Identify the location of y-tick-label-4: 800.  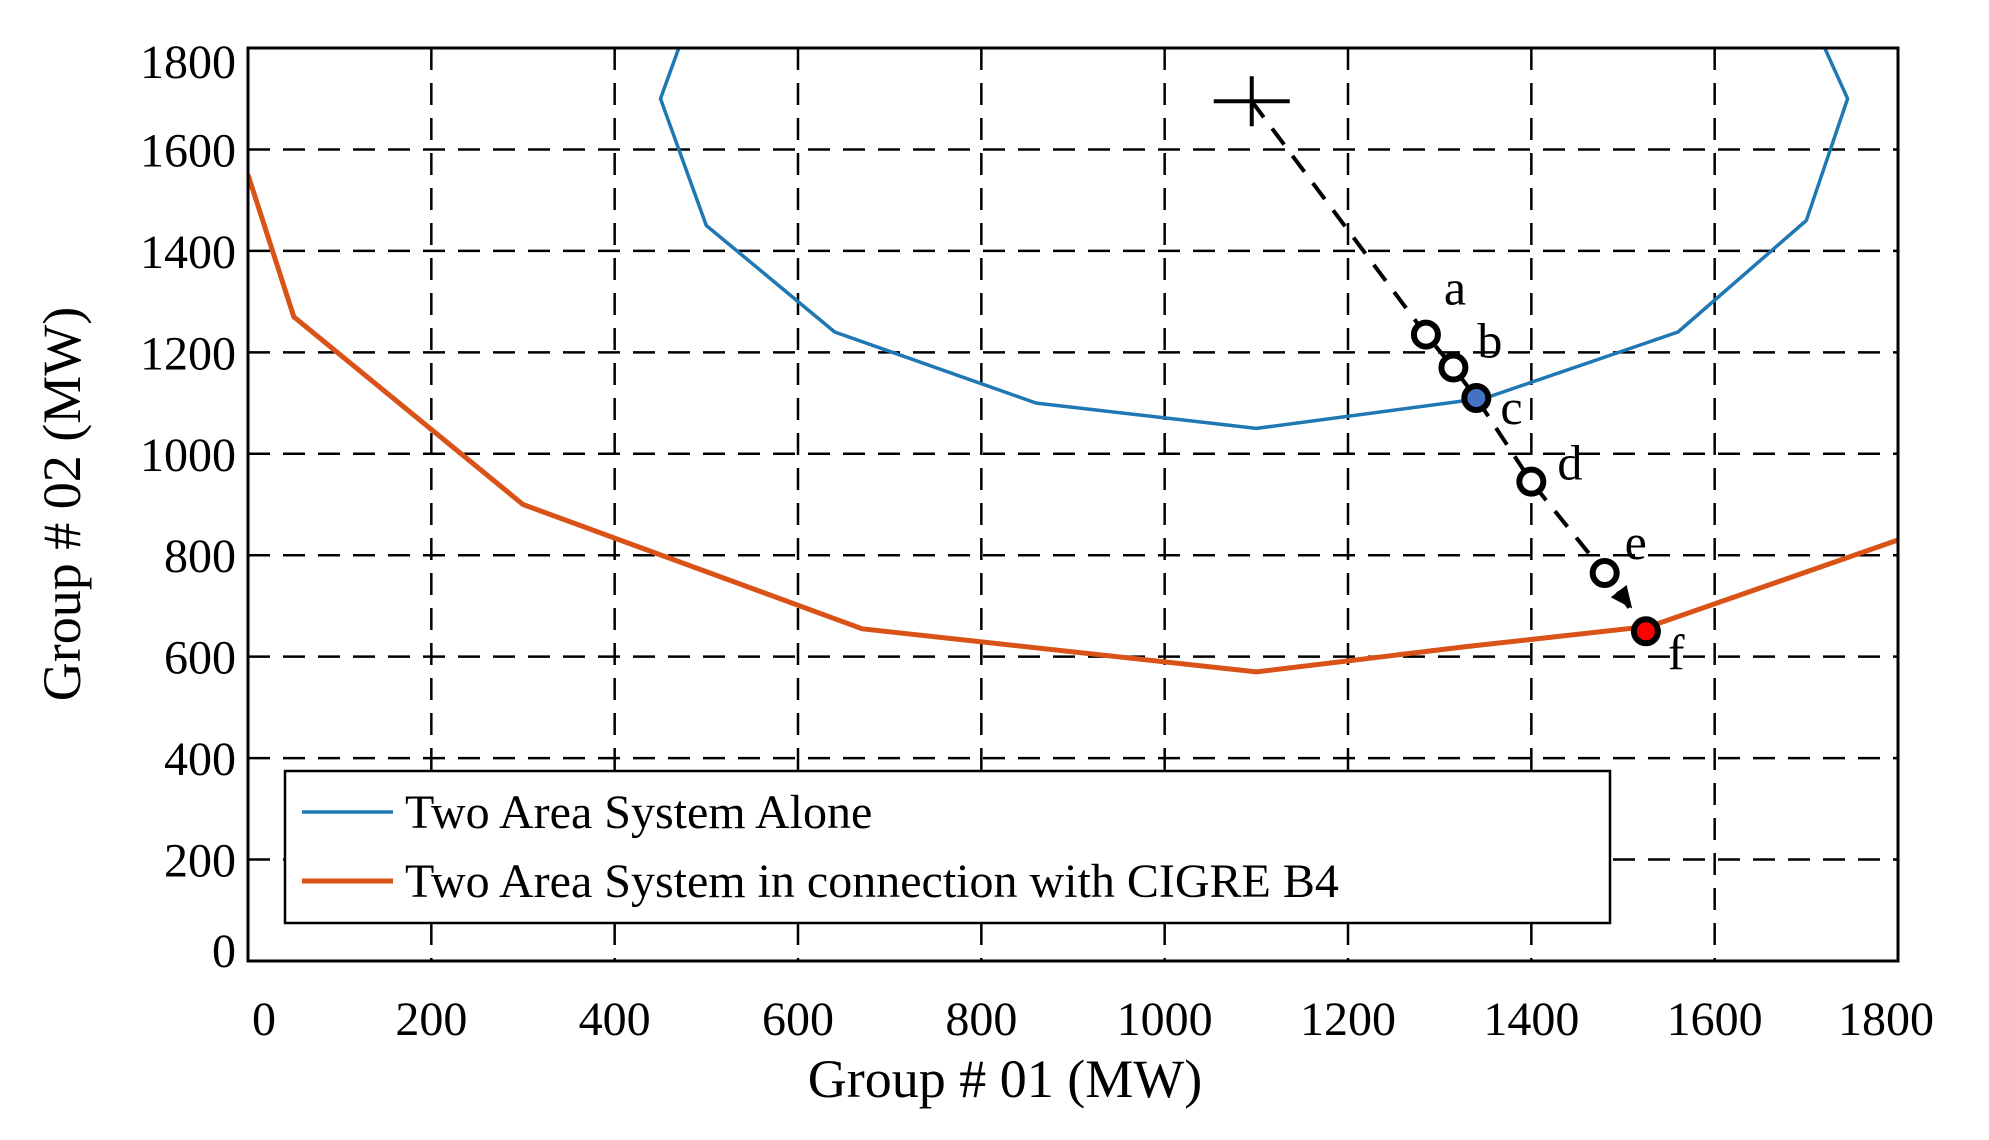
(200, 556).